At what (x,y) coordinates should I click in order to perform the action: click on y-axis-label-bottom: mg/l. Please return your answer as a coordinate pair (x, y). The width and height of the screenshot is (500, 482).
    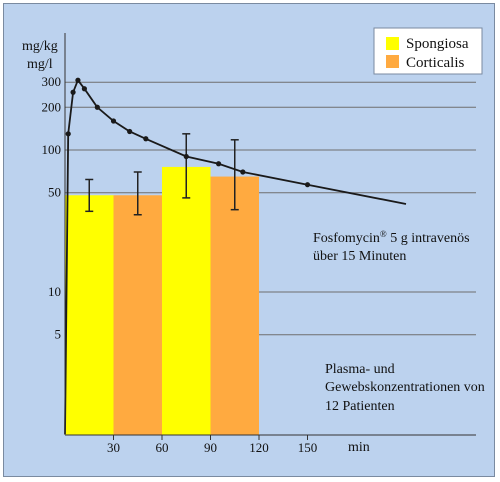
    Looking at the image, I should click on (40, 64).